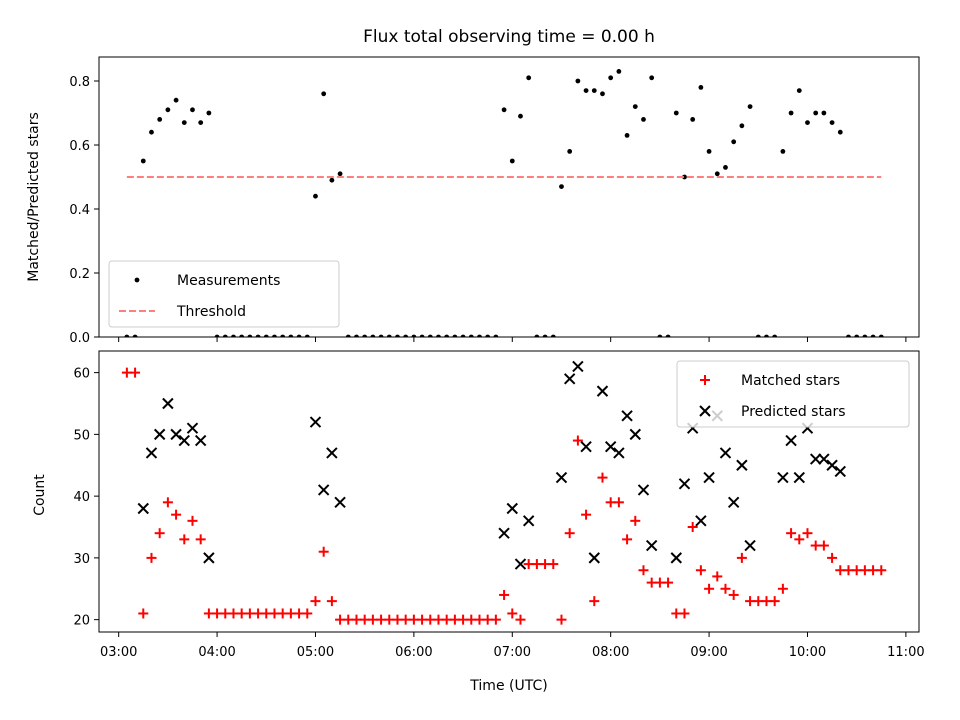 The height and width of the screenshot is (720, 960). I want to click on x-tick-label: 06:00, so click(413, 652).